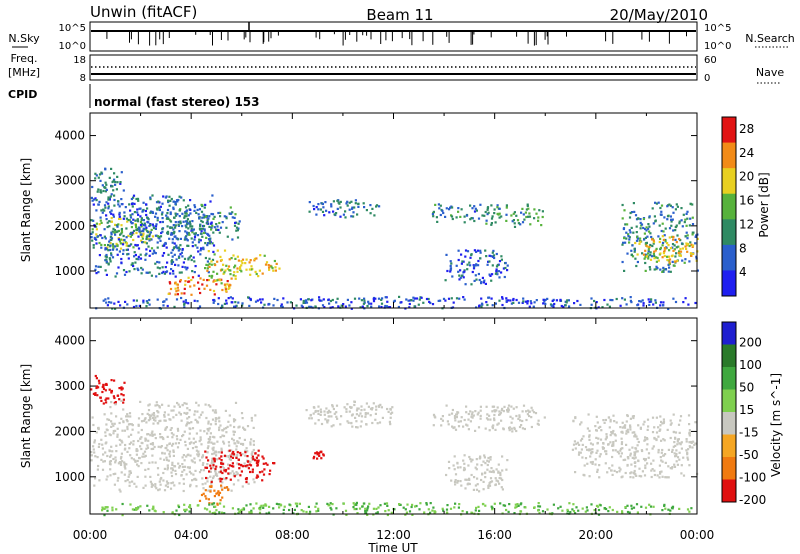  Describe the element at coordinates (729, 181) in the screenshot. I see `colorbar-segment` at that location.